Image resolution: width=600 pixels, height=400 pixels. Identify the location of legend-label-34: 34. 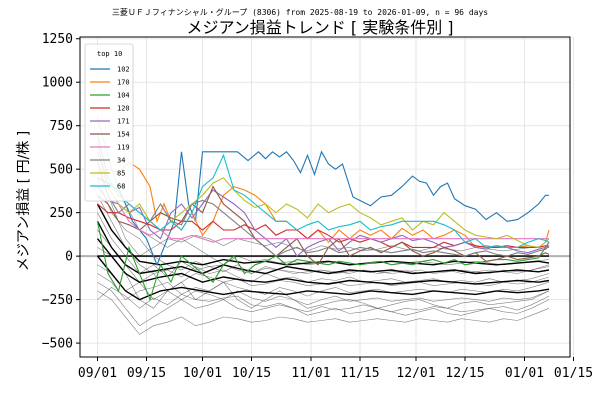
(121, 161).